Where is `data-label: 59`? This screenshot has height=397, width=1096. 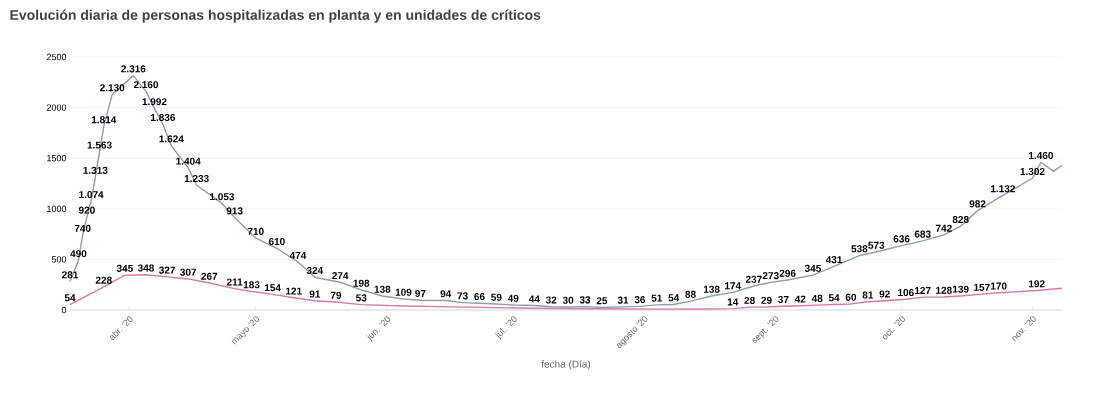 data-label: 59 is located at coordinates (496, 297).